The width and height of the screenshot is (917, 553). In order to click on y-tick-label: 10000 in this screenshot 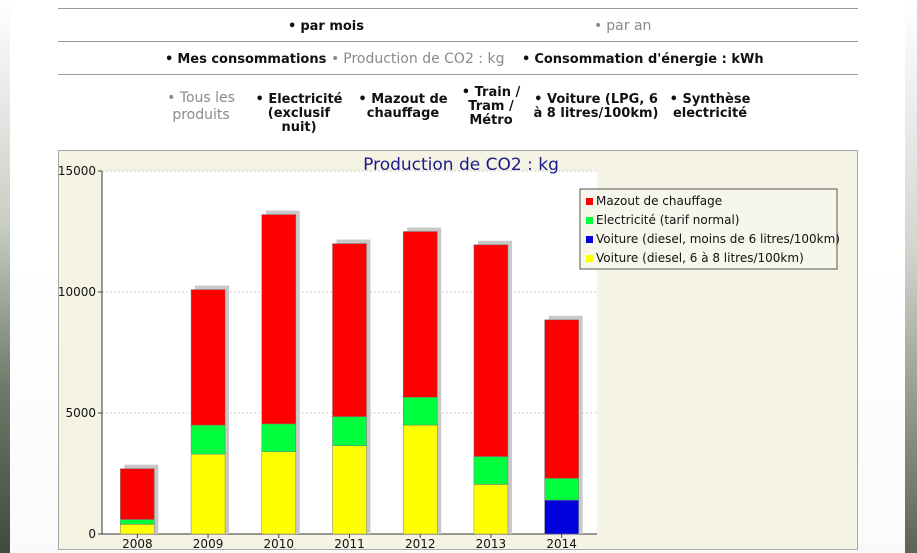, I will do `click(77, 292)`.